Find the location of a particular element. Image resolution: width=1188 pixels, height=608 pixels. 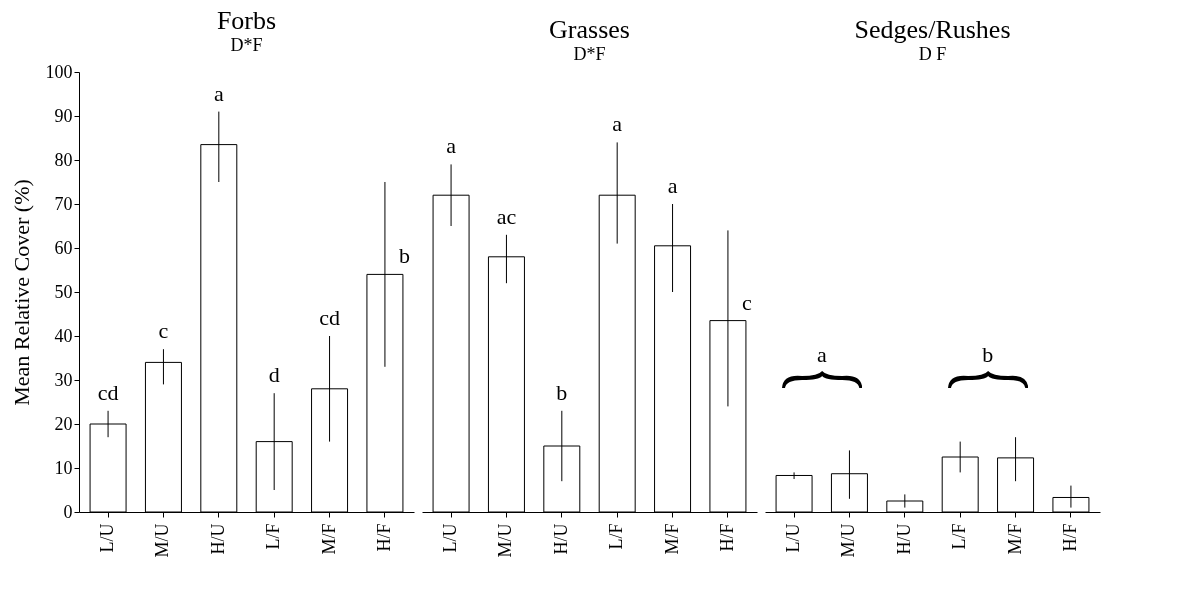

data-label: ac is located at coordinates (506, 216).